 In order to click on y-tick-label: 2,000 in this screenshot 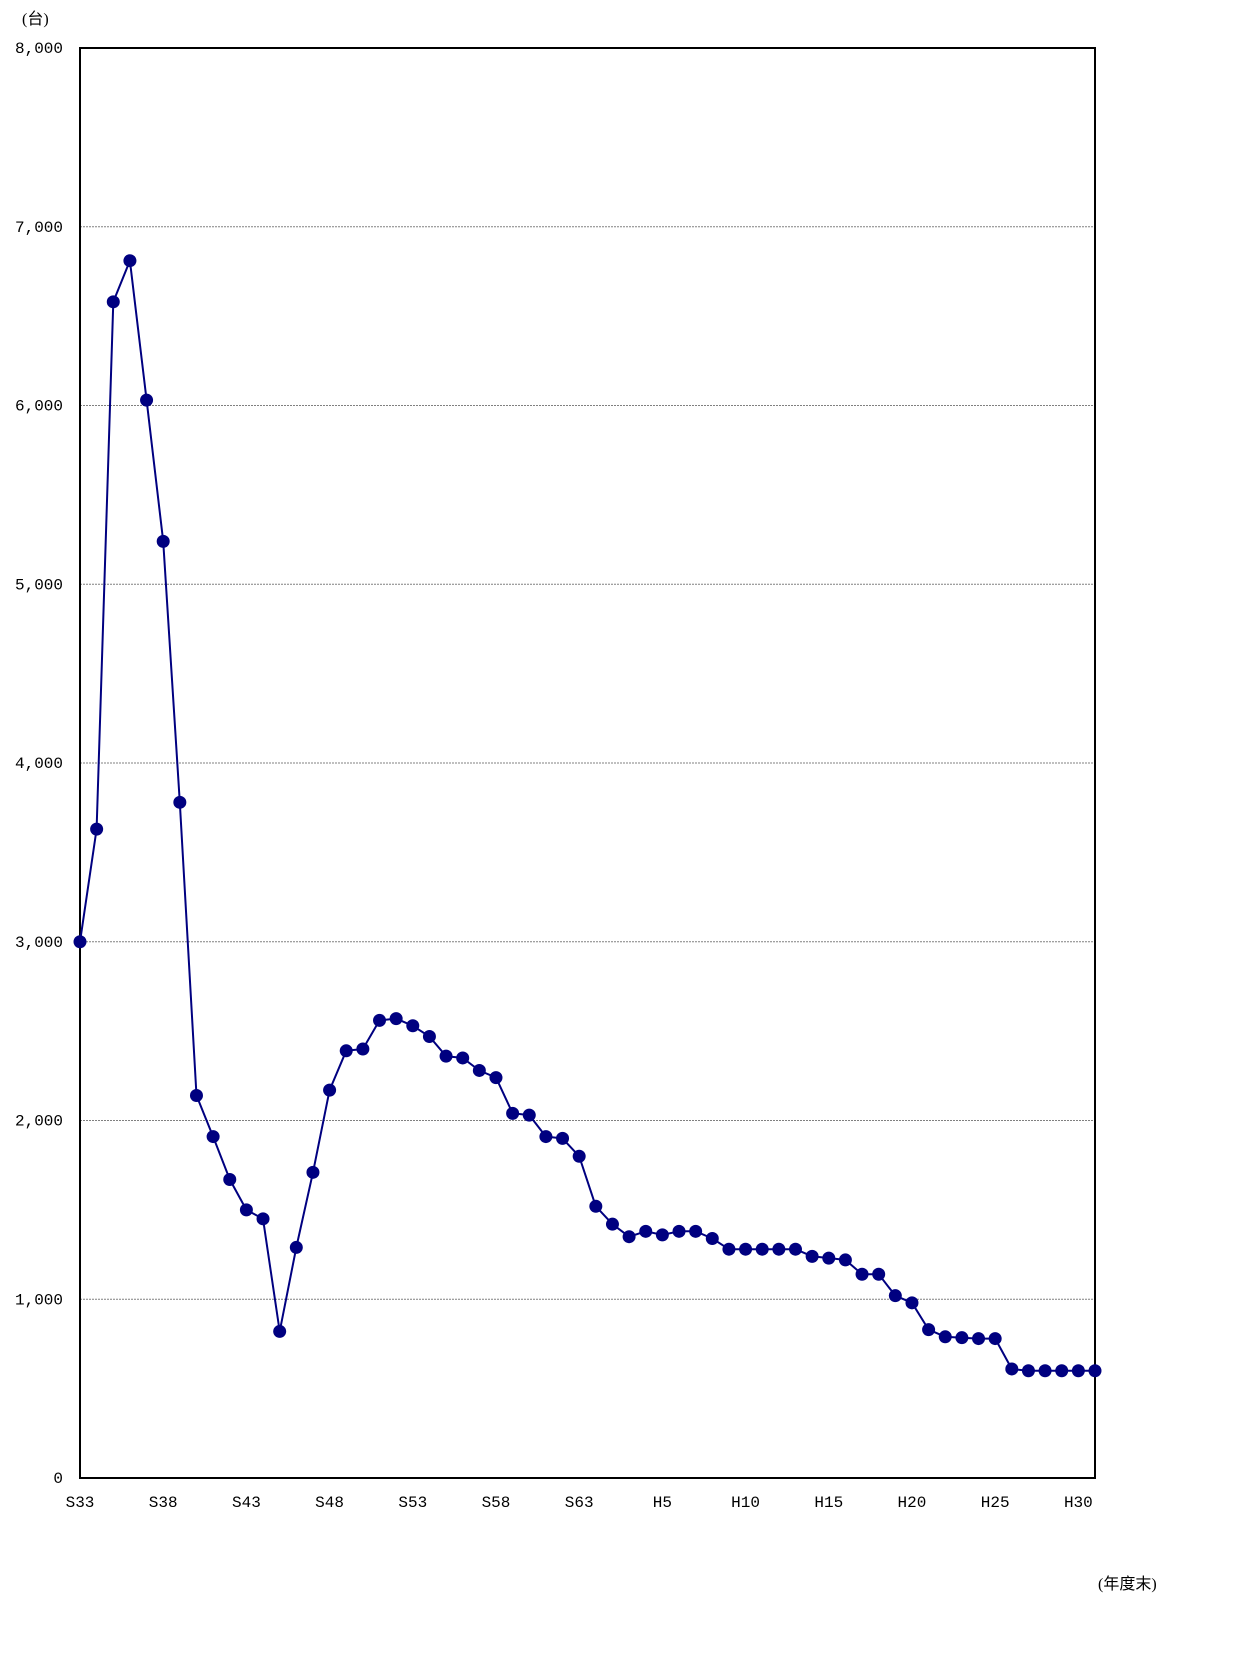, I will do `click(39, 1122)`.